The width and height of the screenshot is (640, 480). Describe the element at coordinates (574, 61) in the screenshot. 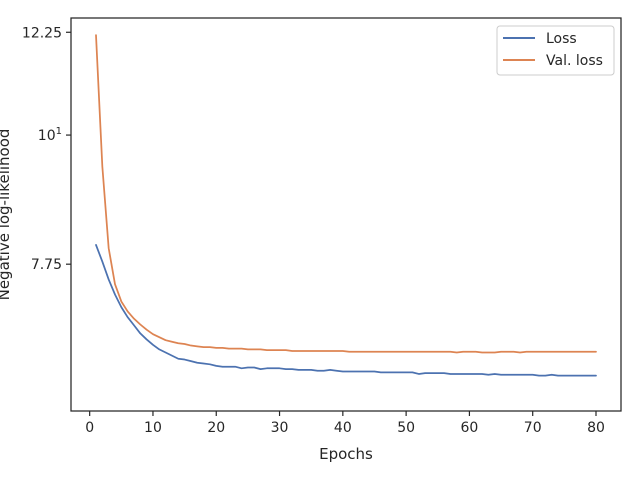

I see `legend-label-val-loss: Val. loss` at that location.